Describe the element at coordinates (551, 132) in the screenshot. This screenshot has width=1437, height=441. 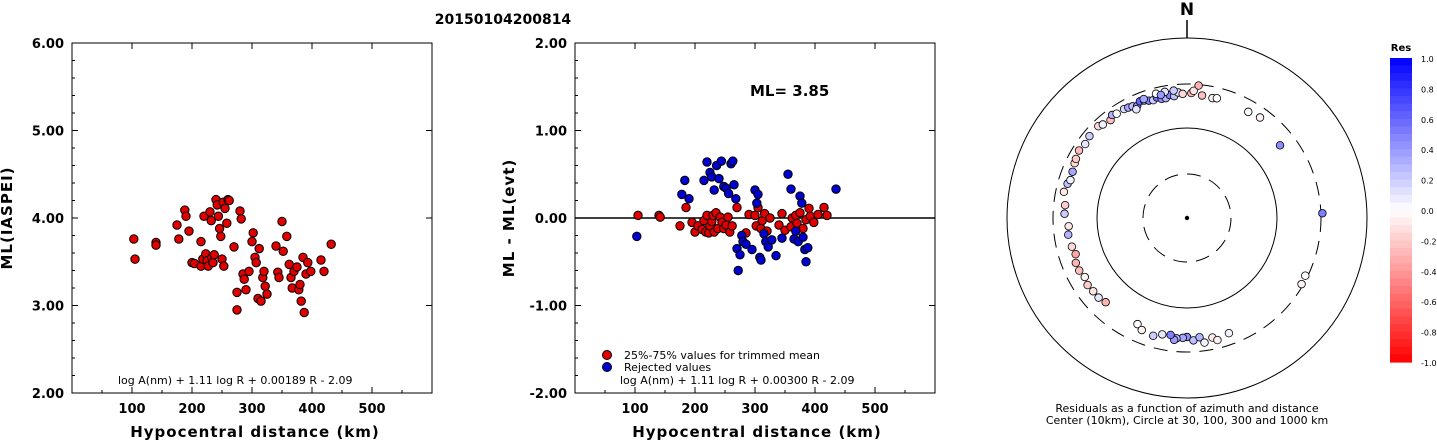
I see `y-tick-label: 1.00` at that location.